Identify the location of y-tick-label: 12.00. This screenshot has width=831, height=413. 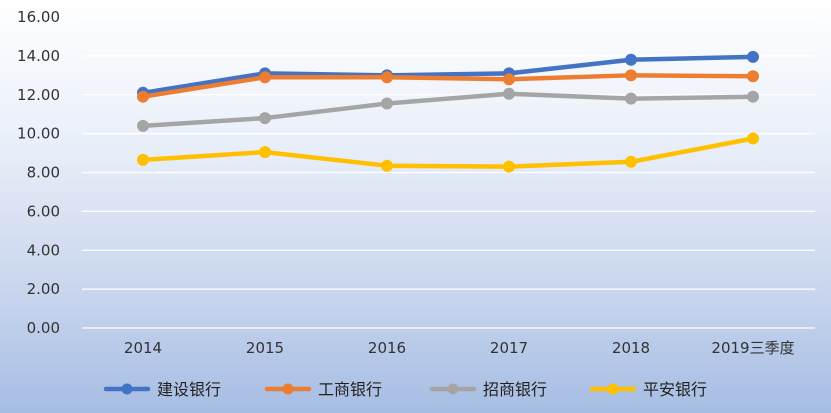
(38, 95).